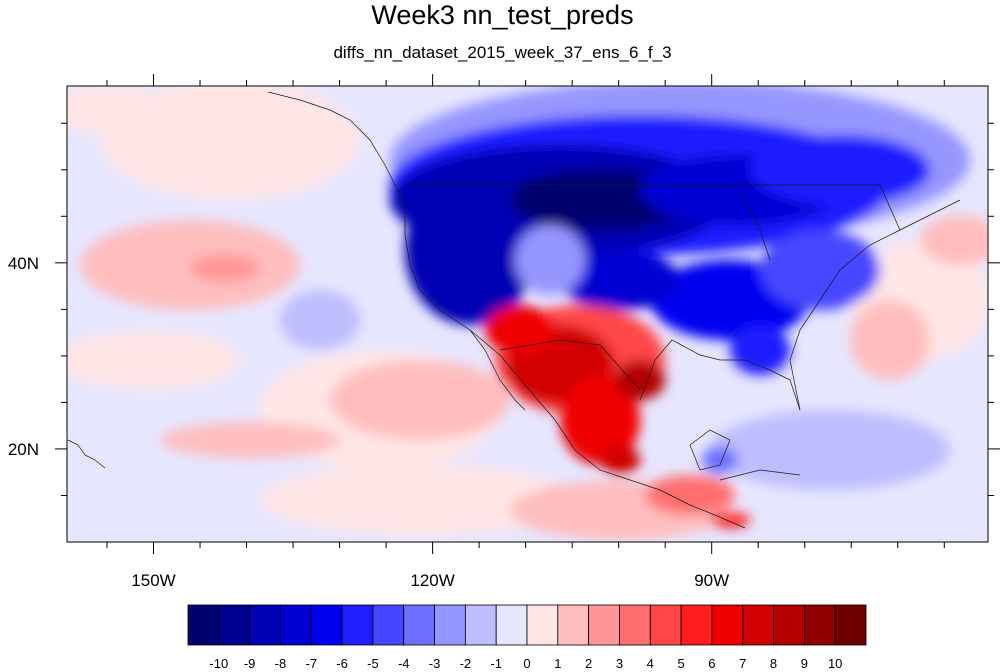  What do you see at coordinates (588, 663) in the screenshot?
I see `colorbar-label: 2` at bounding box center [588, 663].